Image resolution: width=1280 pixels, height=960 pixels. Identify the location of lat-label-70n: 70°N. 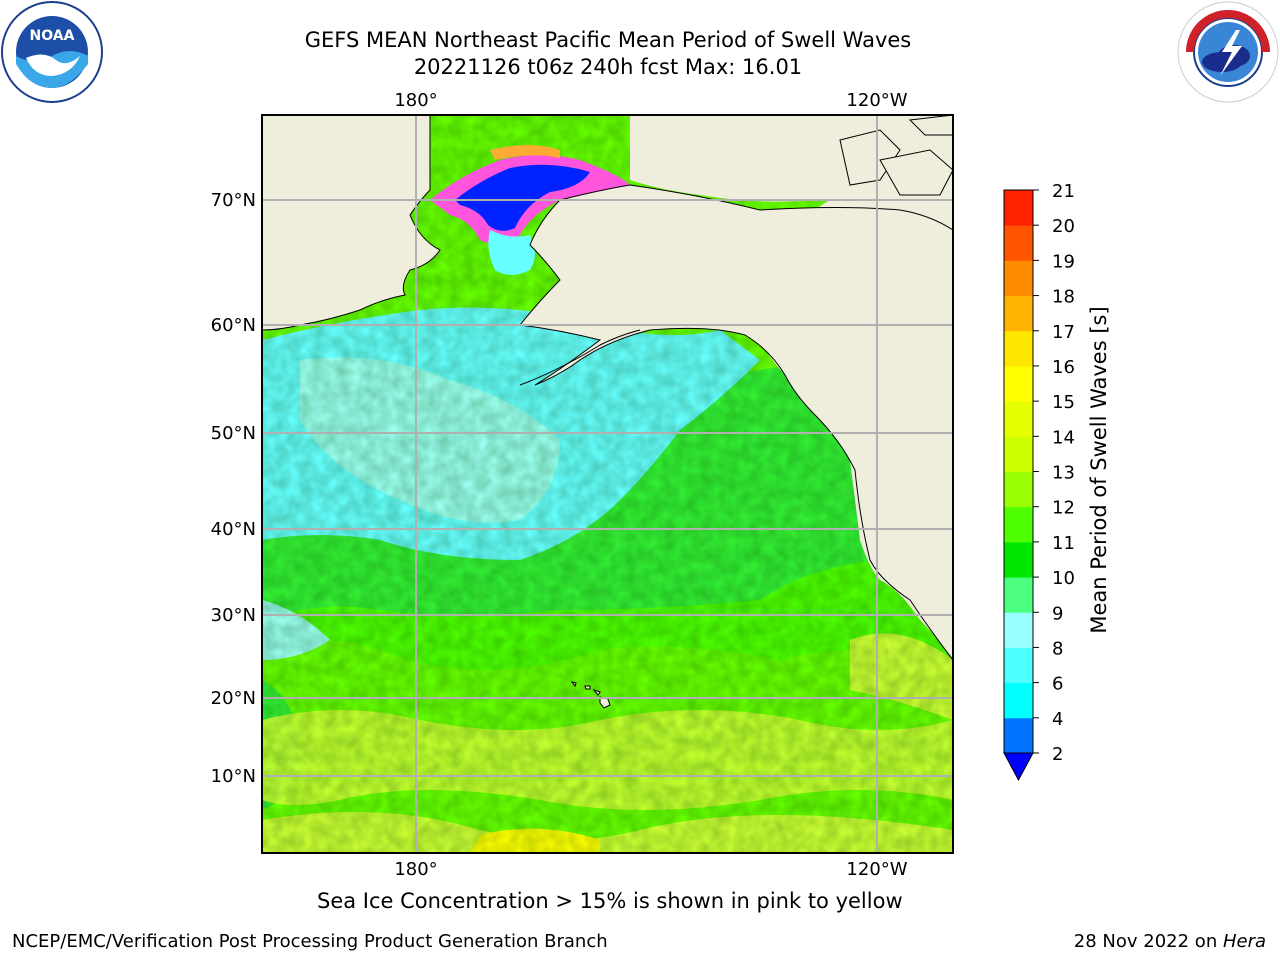
(233, 200).